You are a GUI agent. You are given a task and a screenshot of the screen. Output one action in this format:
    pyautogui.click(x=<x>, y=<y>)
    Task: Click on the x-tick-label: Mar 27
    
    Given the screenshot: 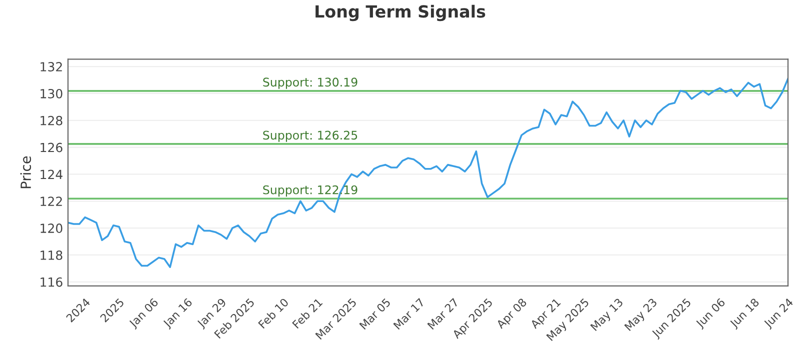 What is the action you would take?
    pyautogui.click(x=443, y=314)
    